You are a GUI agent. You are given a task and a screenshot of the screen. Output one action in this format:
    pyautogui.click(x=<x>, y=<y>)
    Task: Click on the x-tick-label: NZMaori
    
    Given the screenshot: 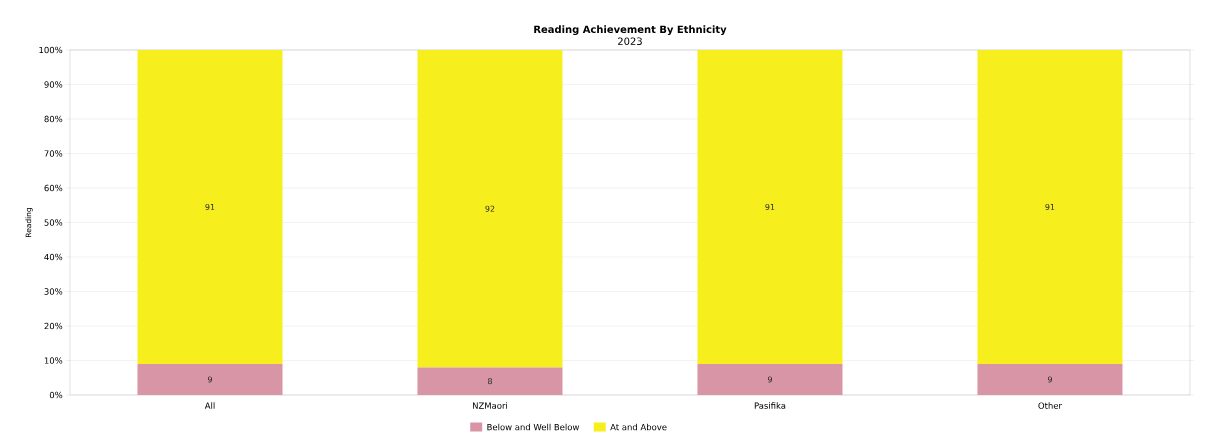 What is the action you would take?
    pyautogui.click(x=490, y=405)
    